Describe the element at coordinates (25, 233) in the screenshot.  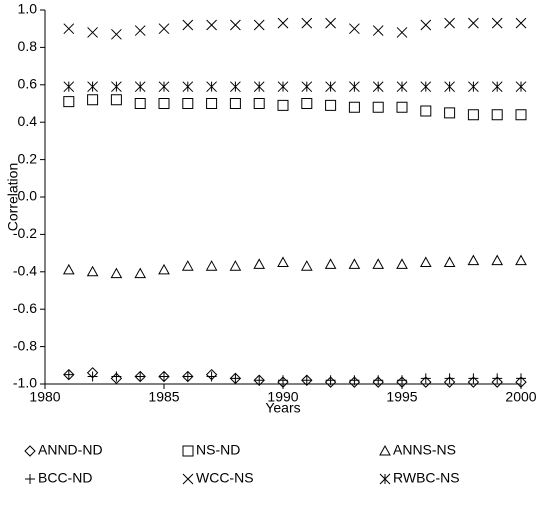
I see `y-tick-label: -0.2` at that location.